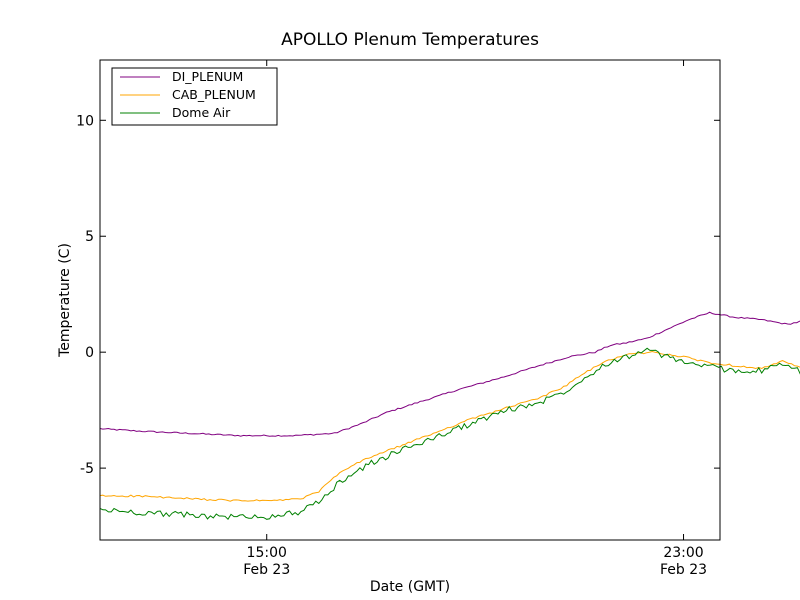  What do you see at coordinates (87, 469) in the screenshot?
I see `y-tick-label: -5` at bounding box center [87, 469].